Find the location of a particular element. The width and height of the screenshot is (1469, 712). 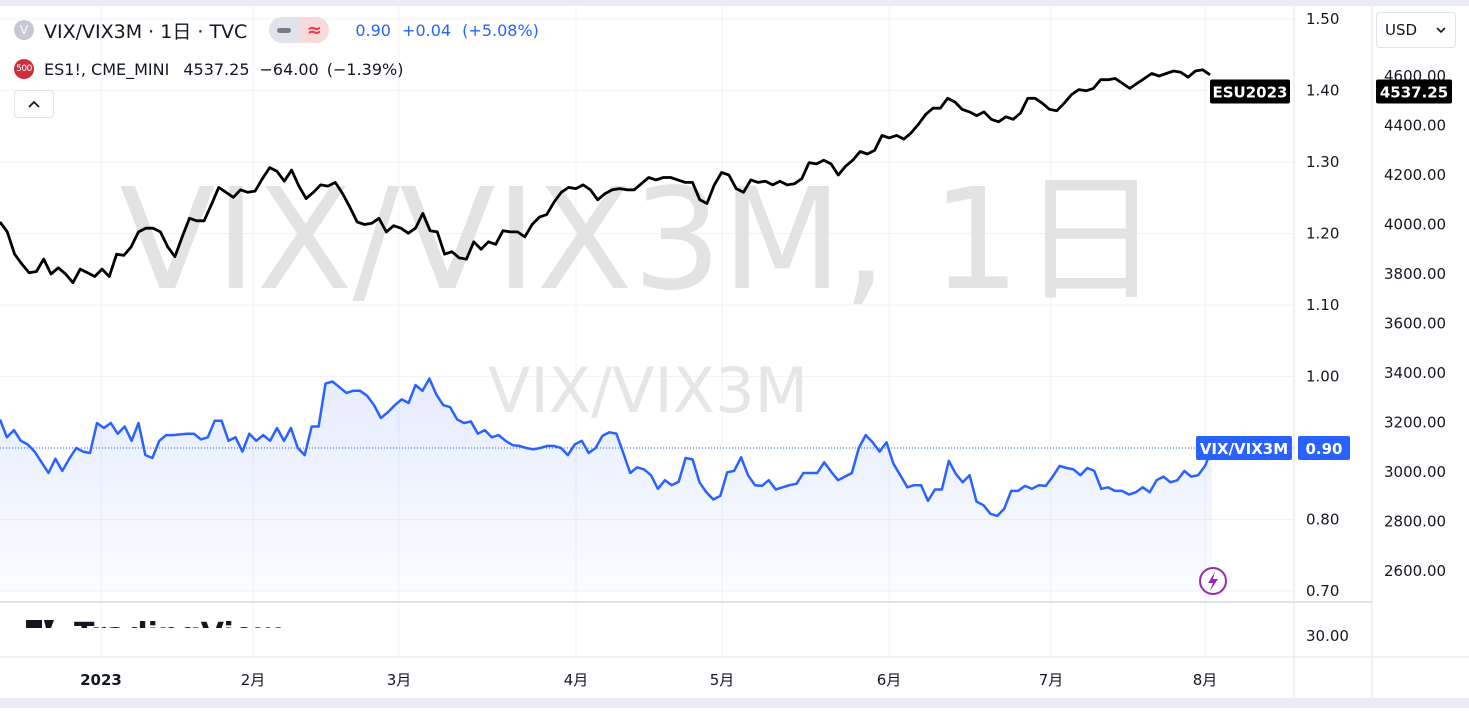

legend-toggle-pill: ≈ is located at coordinates (299, 30).